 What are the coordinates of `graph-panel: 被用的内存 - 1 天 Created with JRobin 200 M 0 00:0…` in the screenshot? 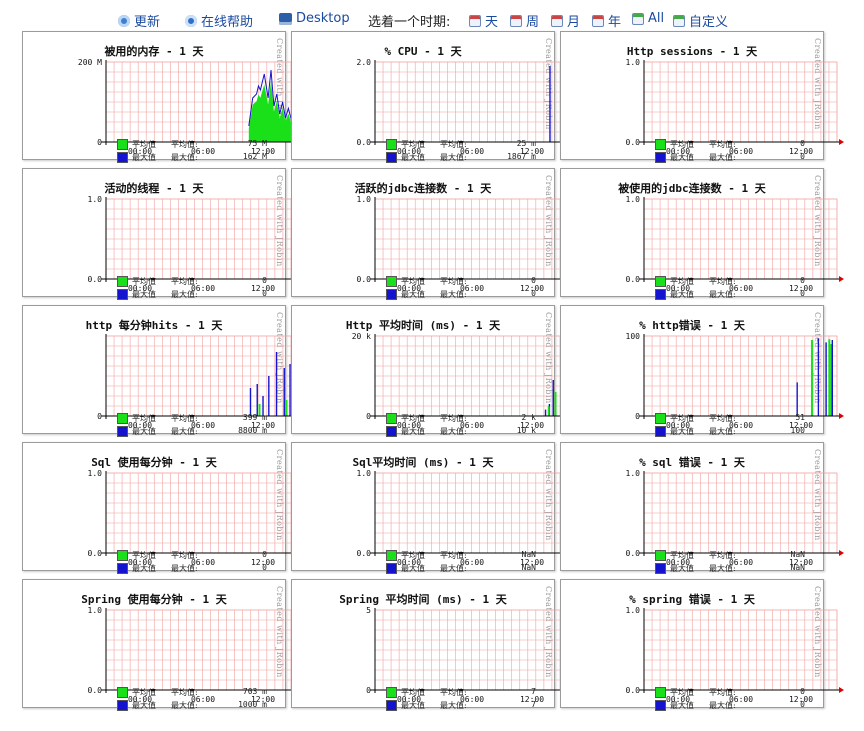 It's located at (164, 97).